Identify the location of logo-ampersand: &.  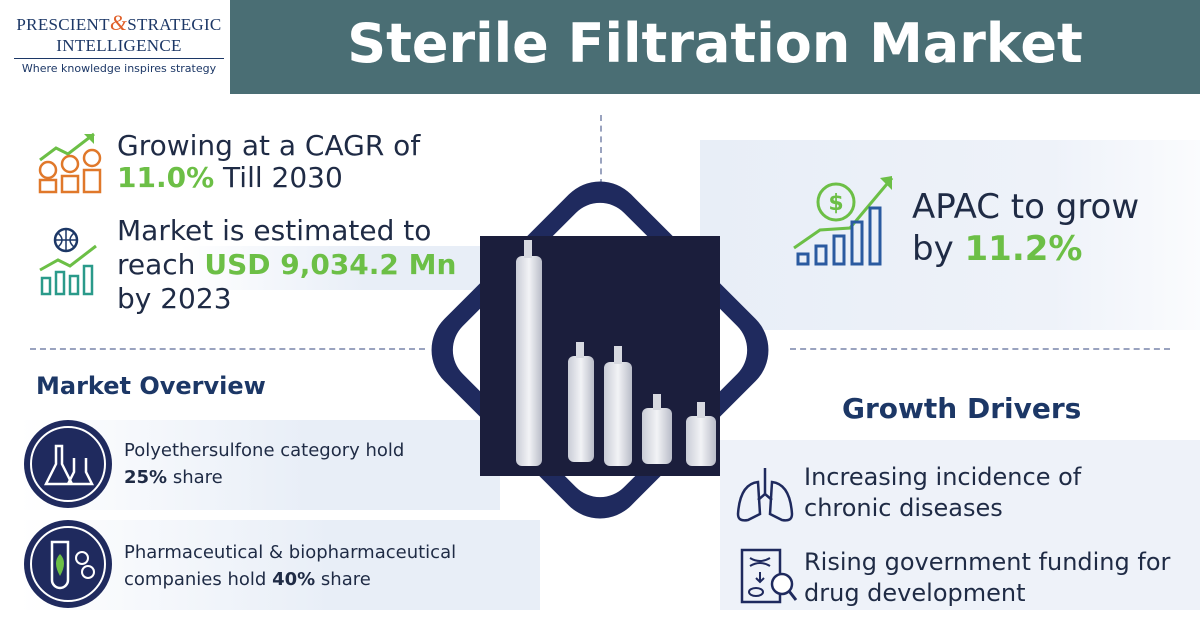
(118, 22).